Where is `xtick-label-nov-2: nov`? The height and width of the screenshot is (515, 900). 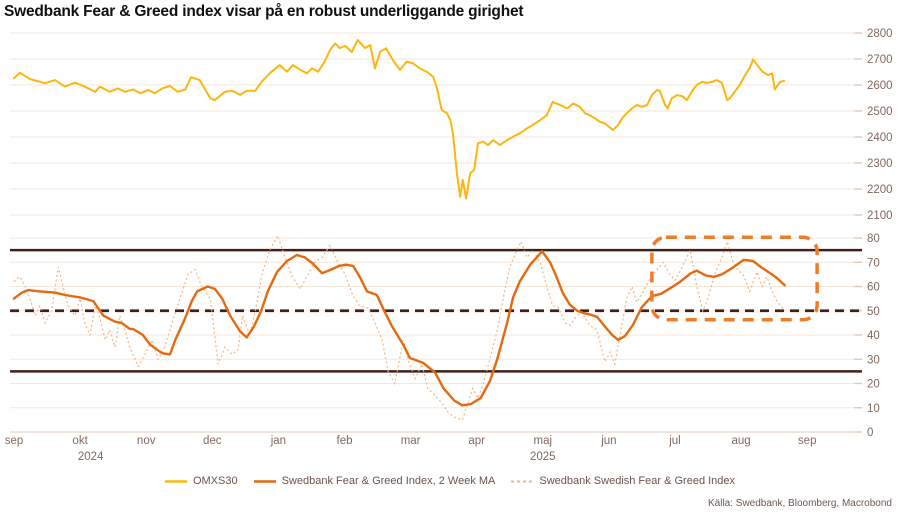 xtick-label-nov-2: nov is located at coordinates (146, 441).